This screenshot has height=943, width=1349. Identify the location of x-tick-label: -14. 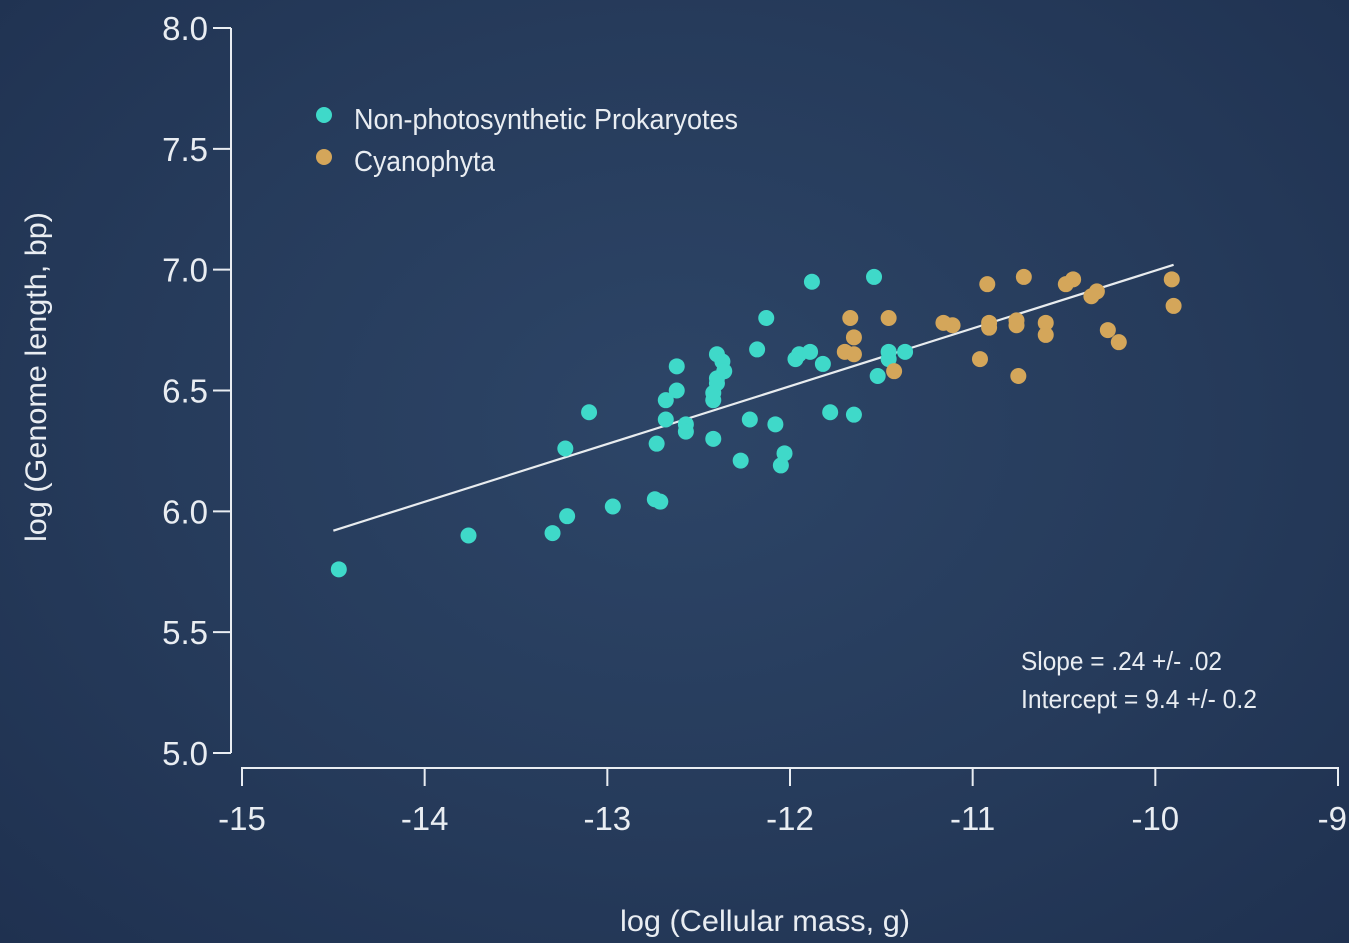
(425, 818).